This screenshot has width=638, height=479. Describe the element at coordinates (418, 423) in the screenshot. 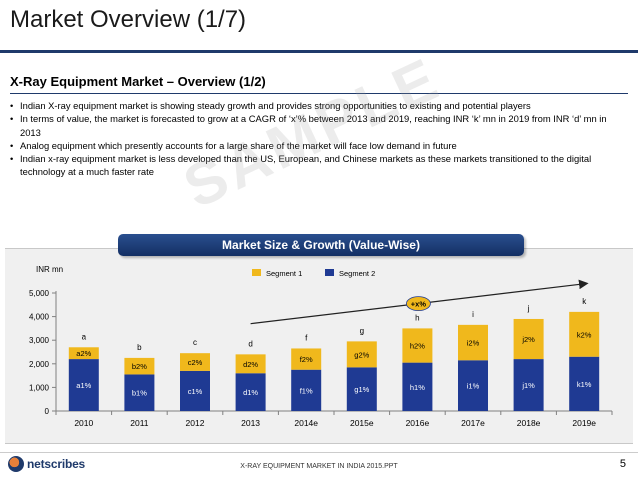

I see `x-tick-label: 2016e` at that location.